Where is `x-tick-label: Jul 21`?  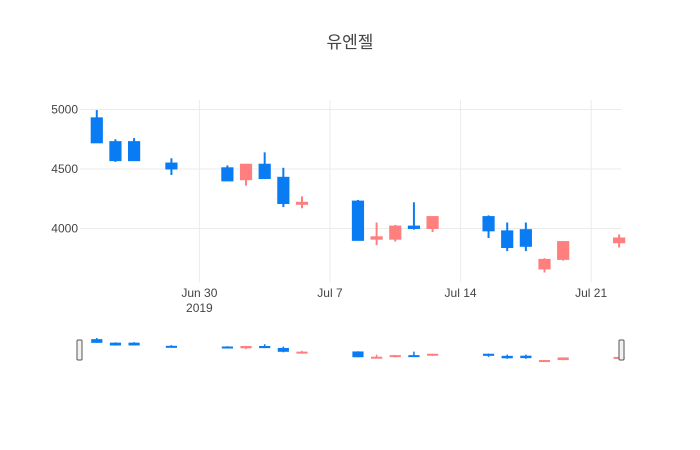
x-tick-label: Jul 21 is located at coordinates (591, 293).